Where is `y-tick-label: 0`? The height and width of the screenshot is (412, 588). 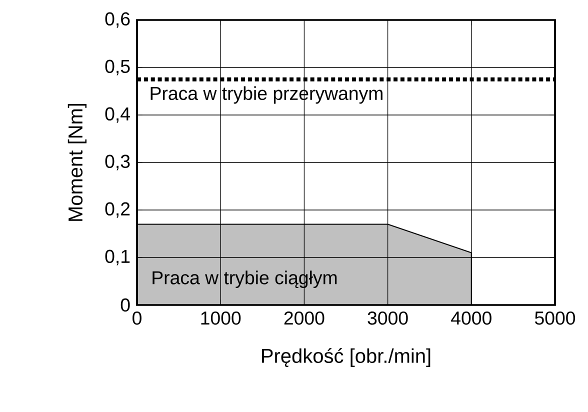
y-tick-label: 0 is located at coordinates (125, 305).